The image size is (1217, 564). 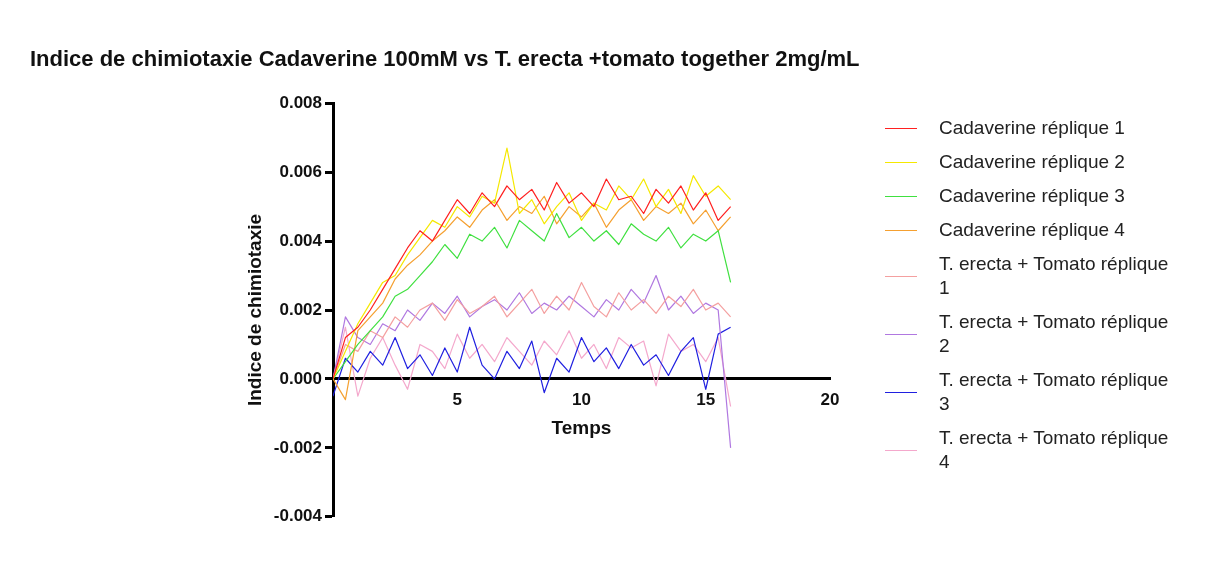 What do you see at coordinates (254, 310) in the screenshot?
I see `y-axis-title: Indice de chimiotaxie` at bounding box center [254, 310].